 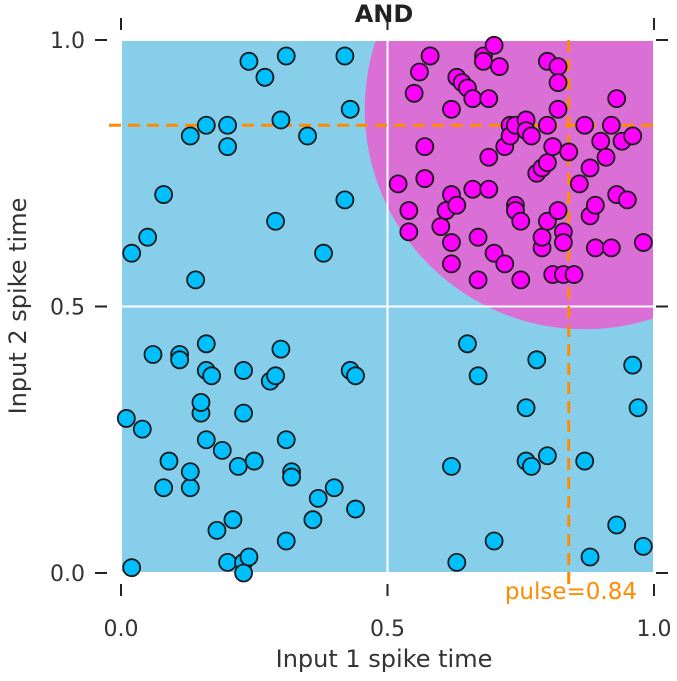 What do you see at coordinates (654, 629) in the screenshot?
I see `x-tick-label: 1.0` at bounding box center [654, 629].